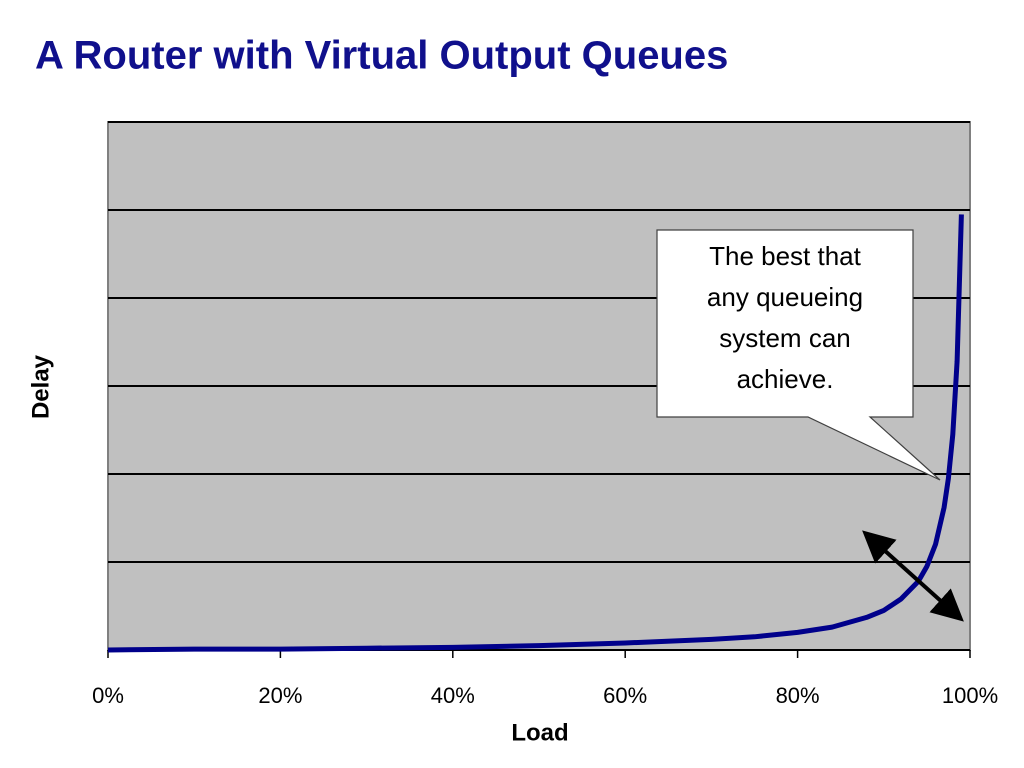 The width and height of the screenshot is (1024, 768). Describe the element at coordinates (453, 695) in the screenshot. I see `x-tick-label: 40%` at that location.